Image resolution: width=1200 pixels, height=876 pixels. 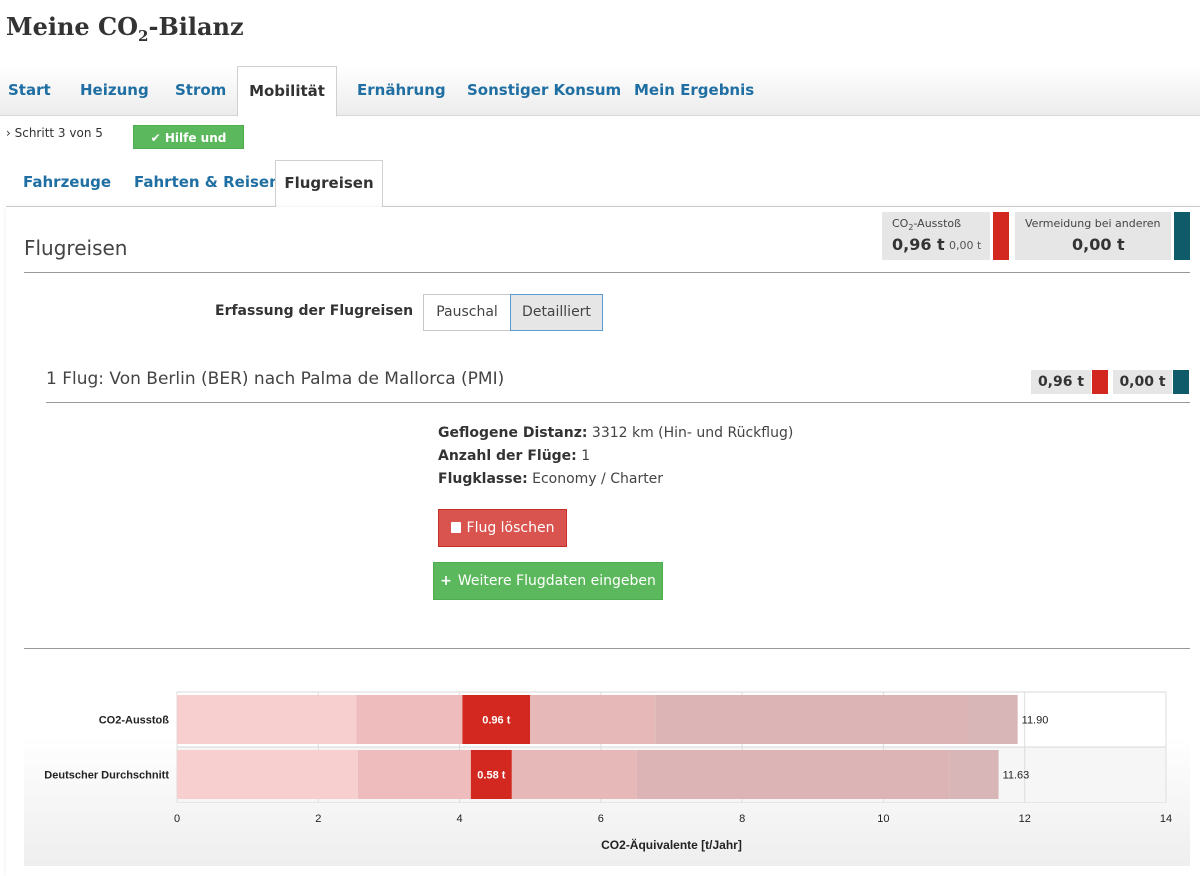 I want to click on tick-label: 6, so click(x=601, y=819).